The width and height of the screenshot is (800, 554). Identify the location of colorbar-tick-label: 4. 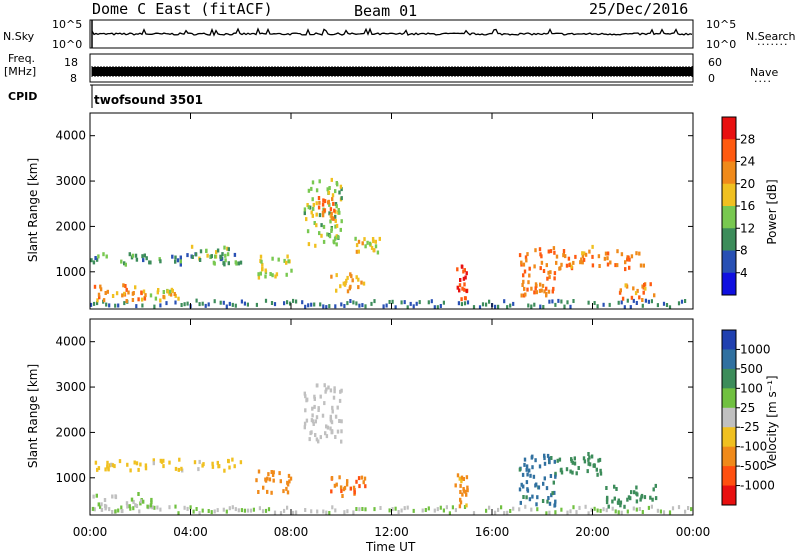
(744, 273).